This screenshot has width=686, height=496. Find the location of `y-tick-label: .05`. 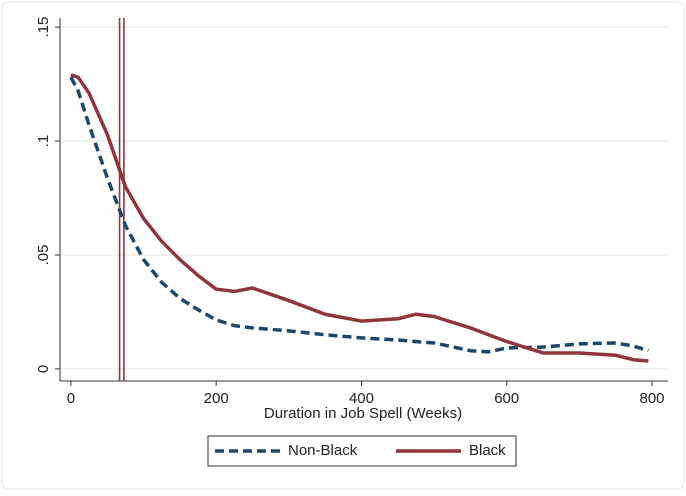

y-tick-label: .05 is located at coordinates (43, 255).